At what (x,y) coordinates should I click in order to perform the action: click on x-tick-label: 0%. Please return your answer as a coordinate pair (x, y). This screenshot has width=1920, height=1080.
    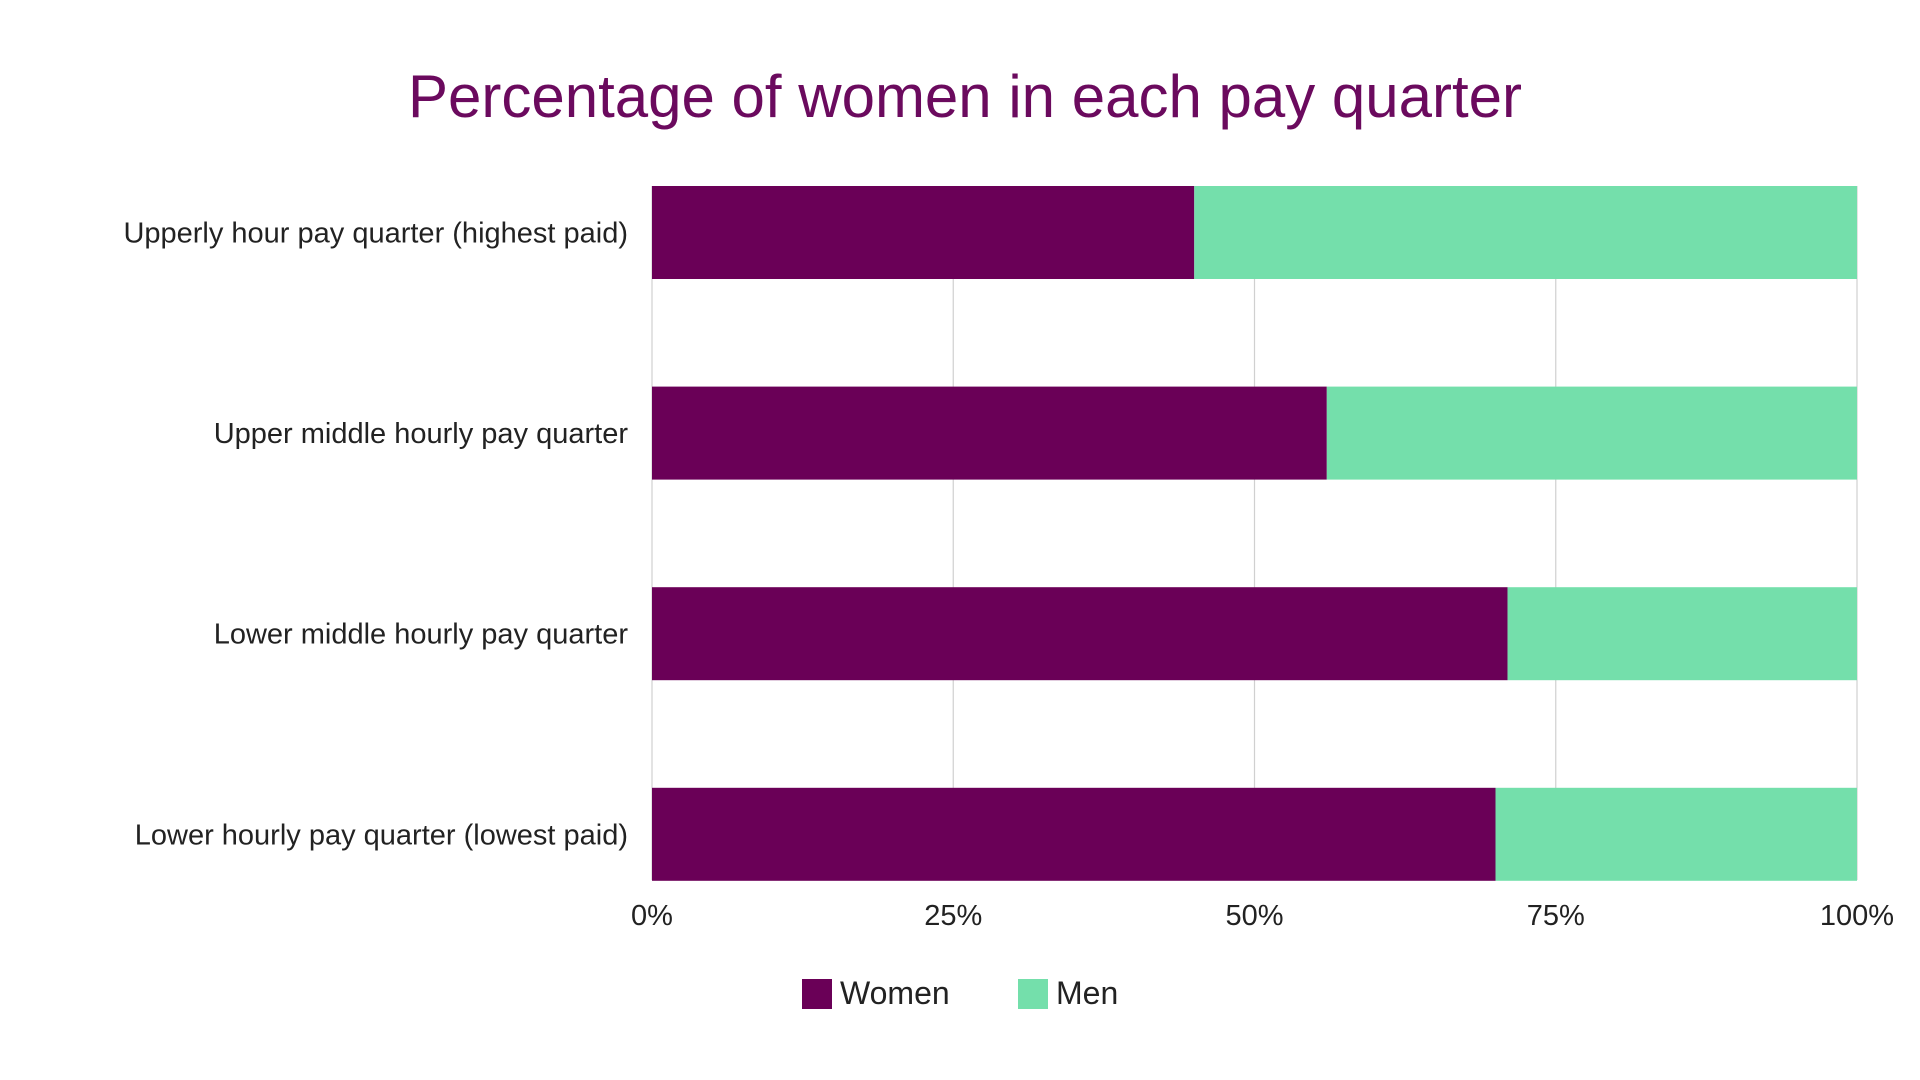
    Looking at the image, I should click on (652, 916).